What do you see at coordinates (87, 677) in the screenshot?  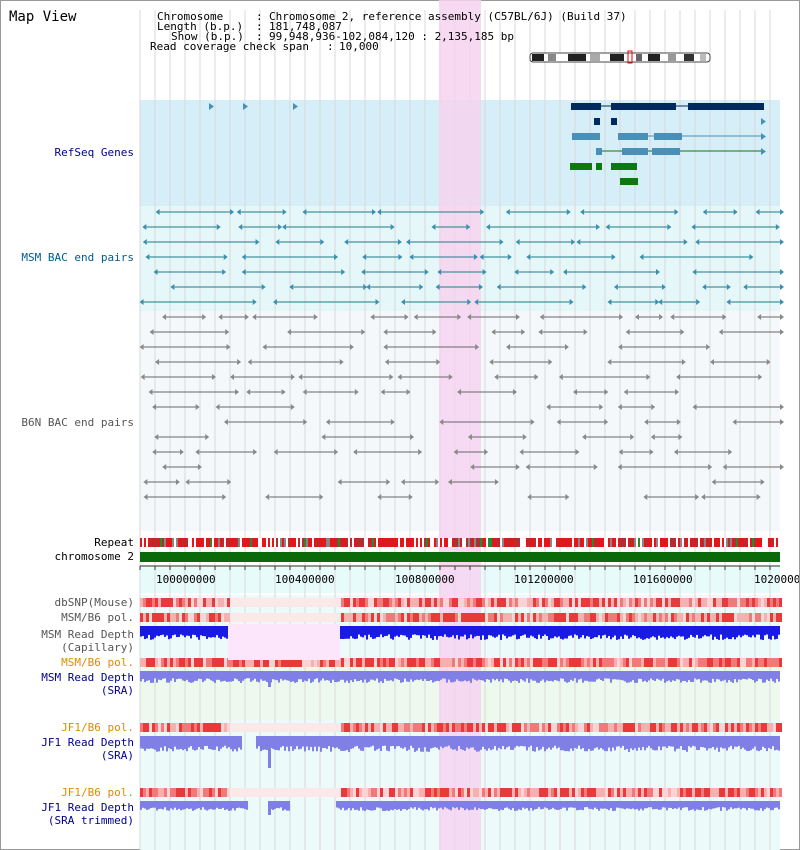 I see `track-label-msm-depth-sra: MSM Read Depth` at bounding box center [87, 677].